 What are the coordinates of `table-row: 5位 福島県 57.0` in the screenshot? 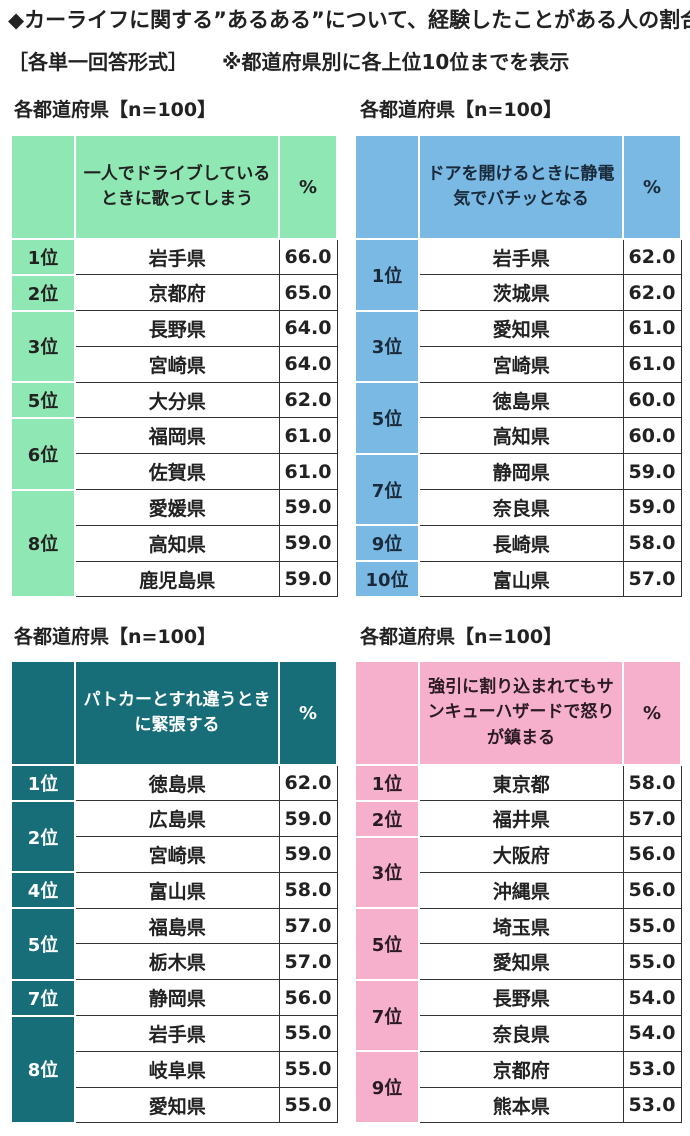 It's located at (174, 944).